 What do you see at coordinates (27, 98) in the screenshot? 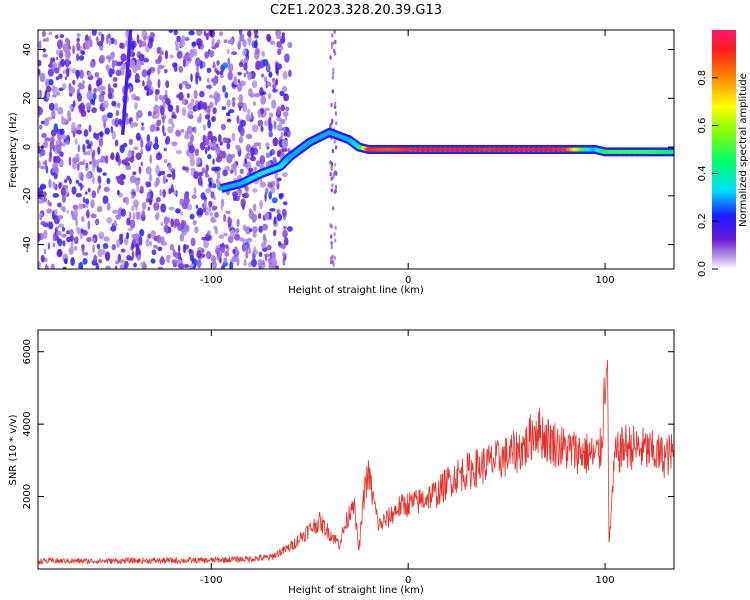
I see `y-tick-label: 20` at bounding box center [27, 98].